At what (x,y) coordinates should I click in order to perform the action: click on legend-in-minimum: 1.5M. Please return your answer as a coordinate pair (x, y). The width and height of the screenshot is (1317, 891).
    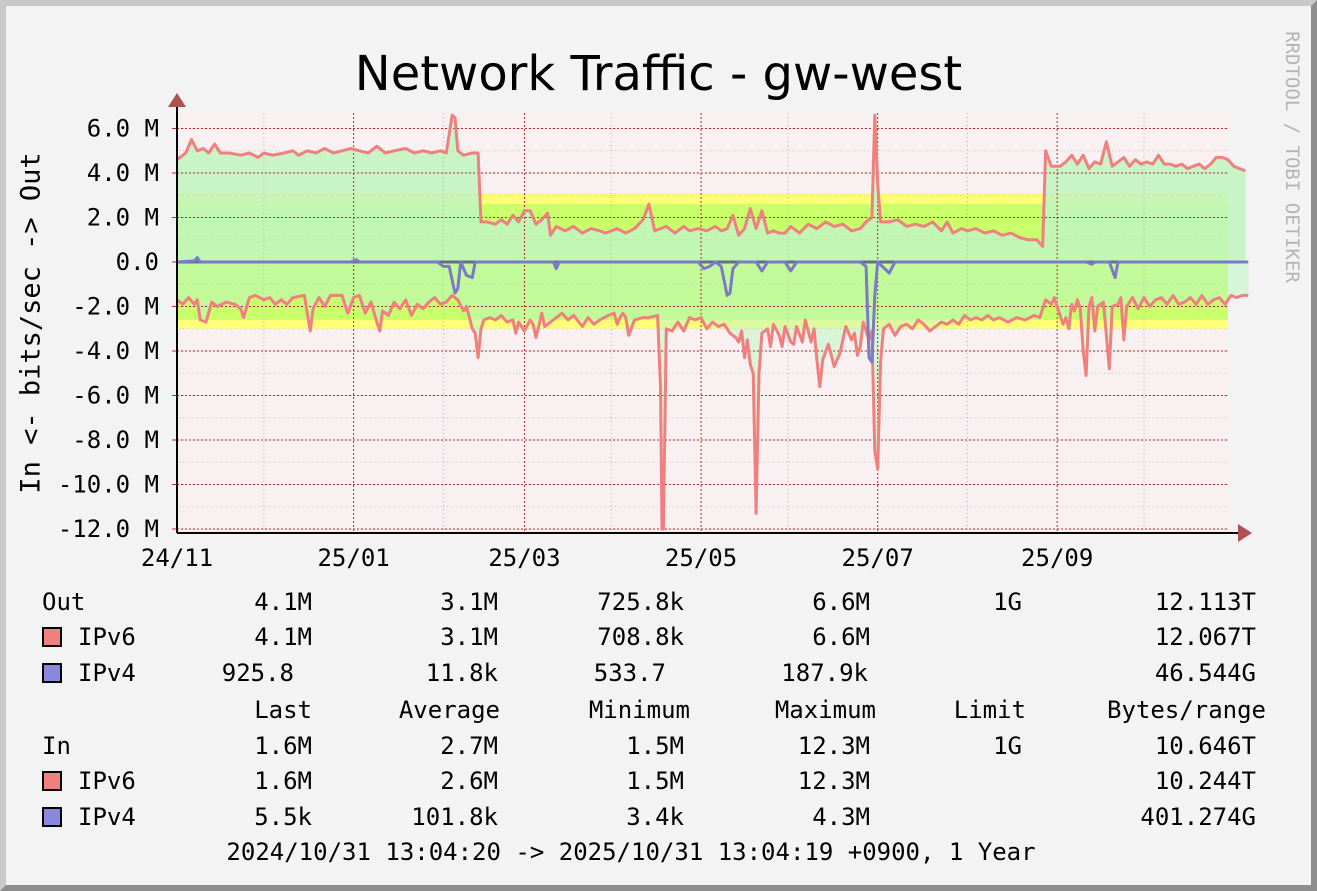
    Looking at the image, I should click on (655, 746).